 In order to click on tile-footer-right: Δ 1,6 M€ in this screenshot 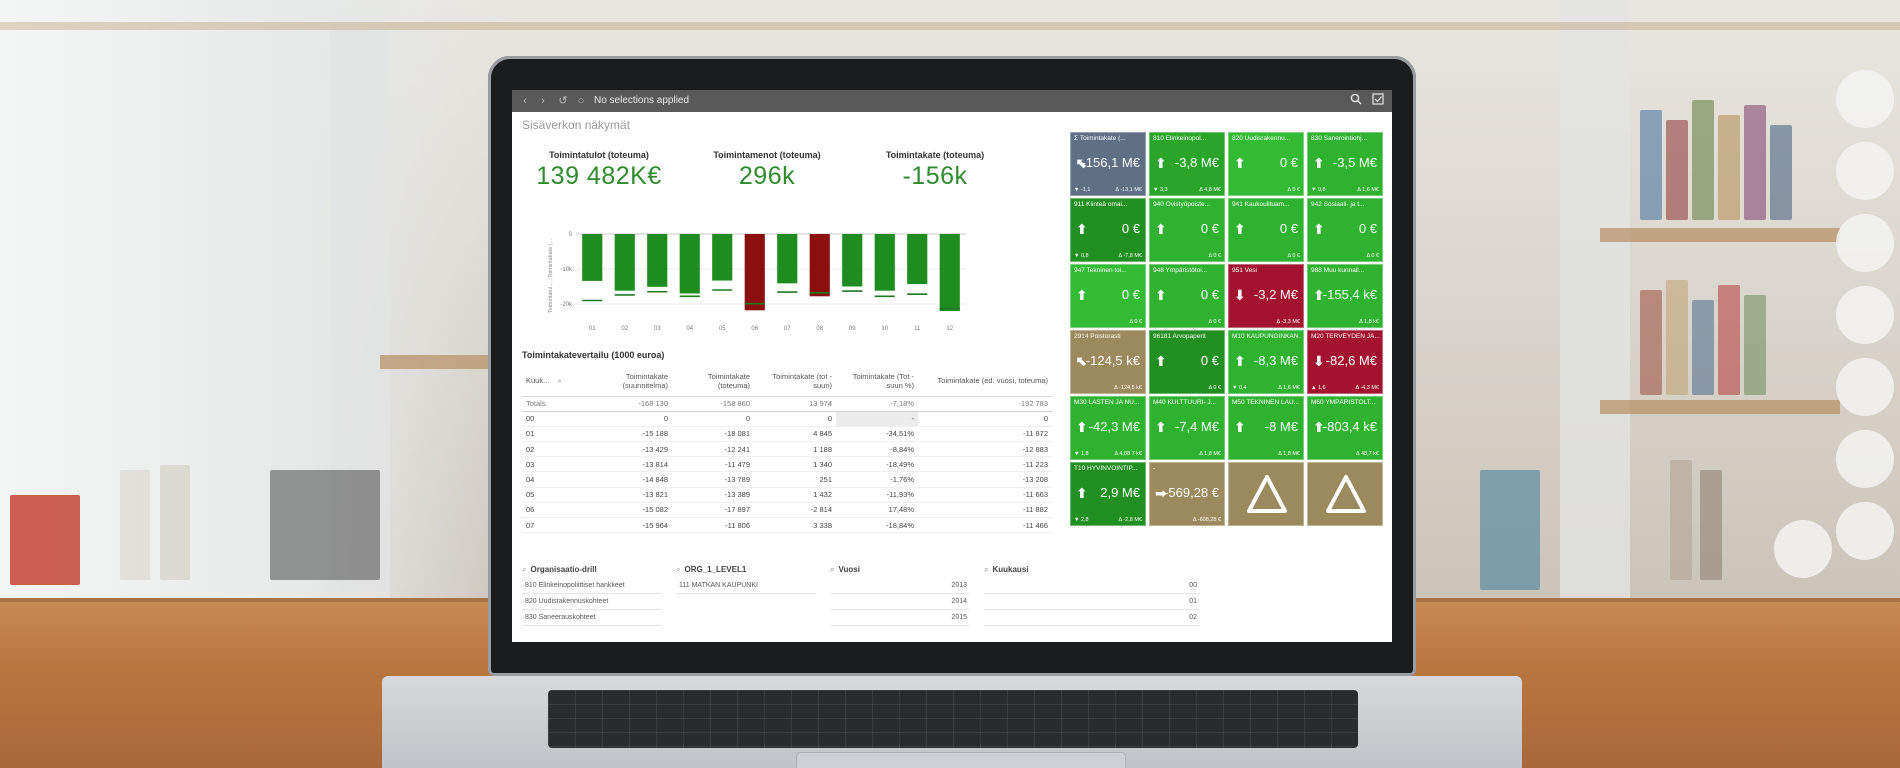, I will do `click(1289, 388)`.